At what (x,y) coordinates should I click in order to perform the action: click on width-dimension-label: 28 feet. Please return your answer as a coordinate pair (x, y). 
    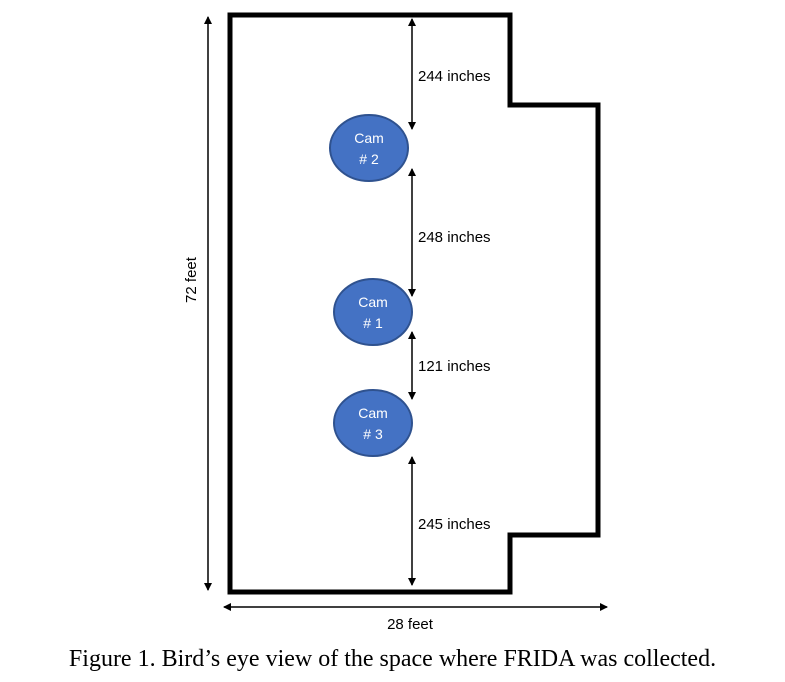
    Looking at the image, I should click on (410, 624).